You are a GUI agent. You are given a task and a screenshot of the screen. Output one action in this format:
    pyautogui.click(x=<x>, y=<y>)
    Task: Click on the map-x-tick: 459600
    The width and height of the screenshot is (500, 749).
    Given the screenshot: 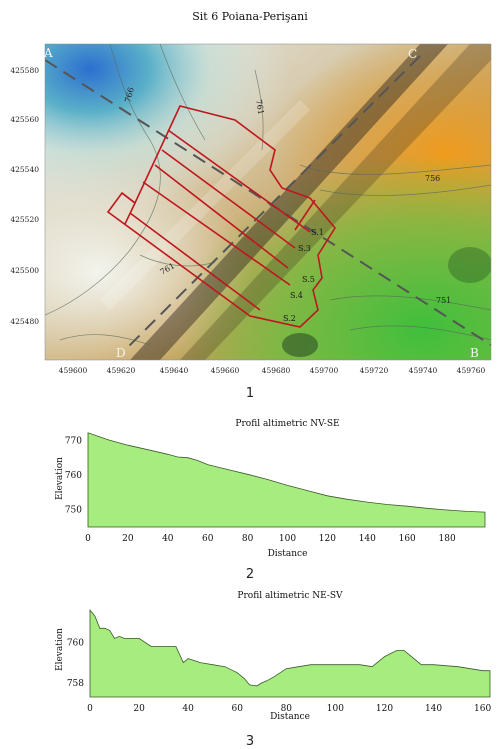 What is the action you would take?
    pyautogui.click(x=73, y=370)
    